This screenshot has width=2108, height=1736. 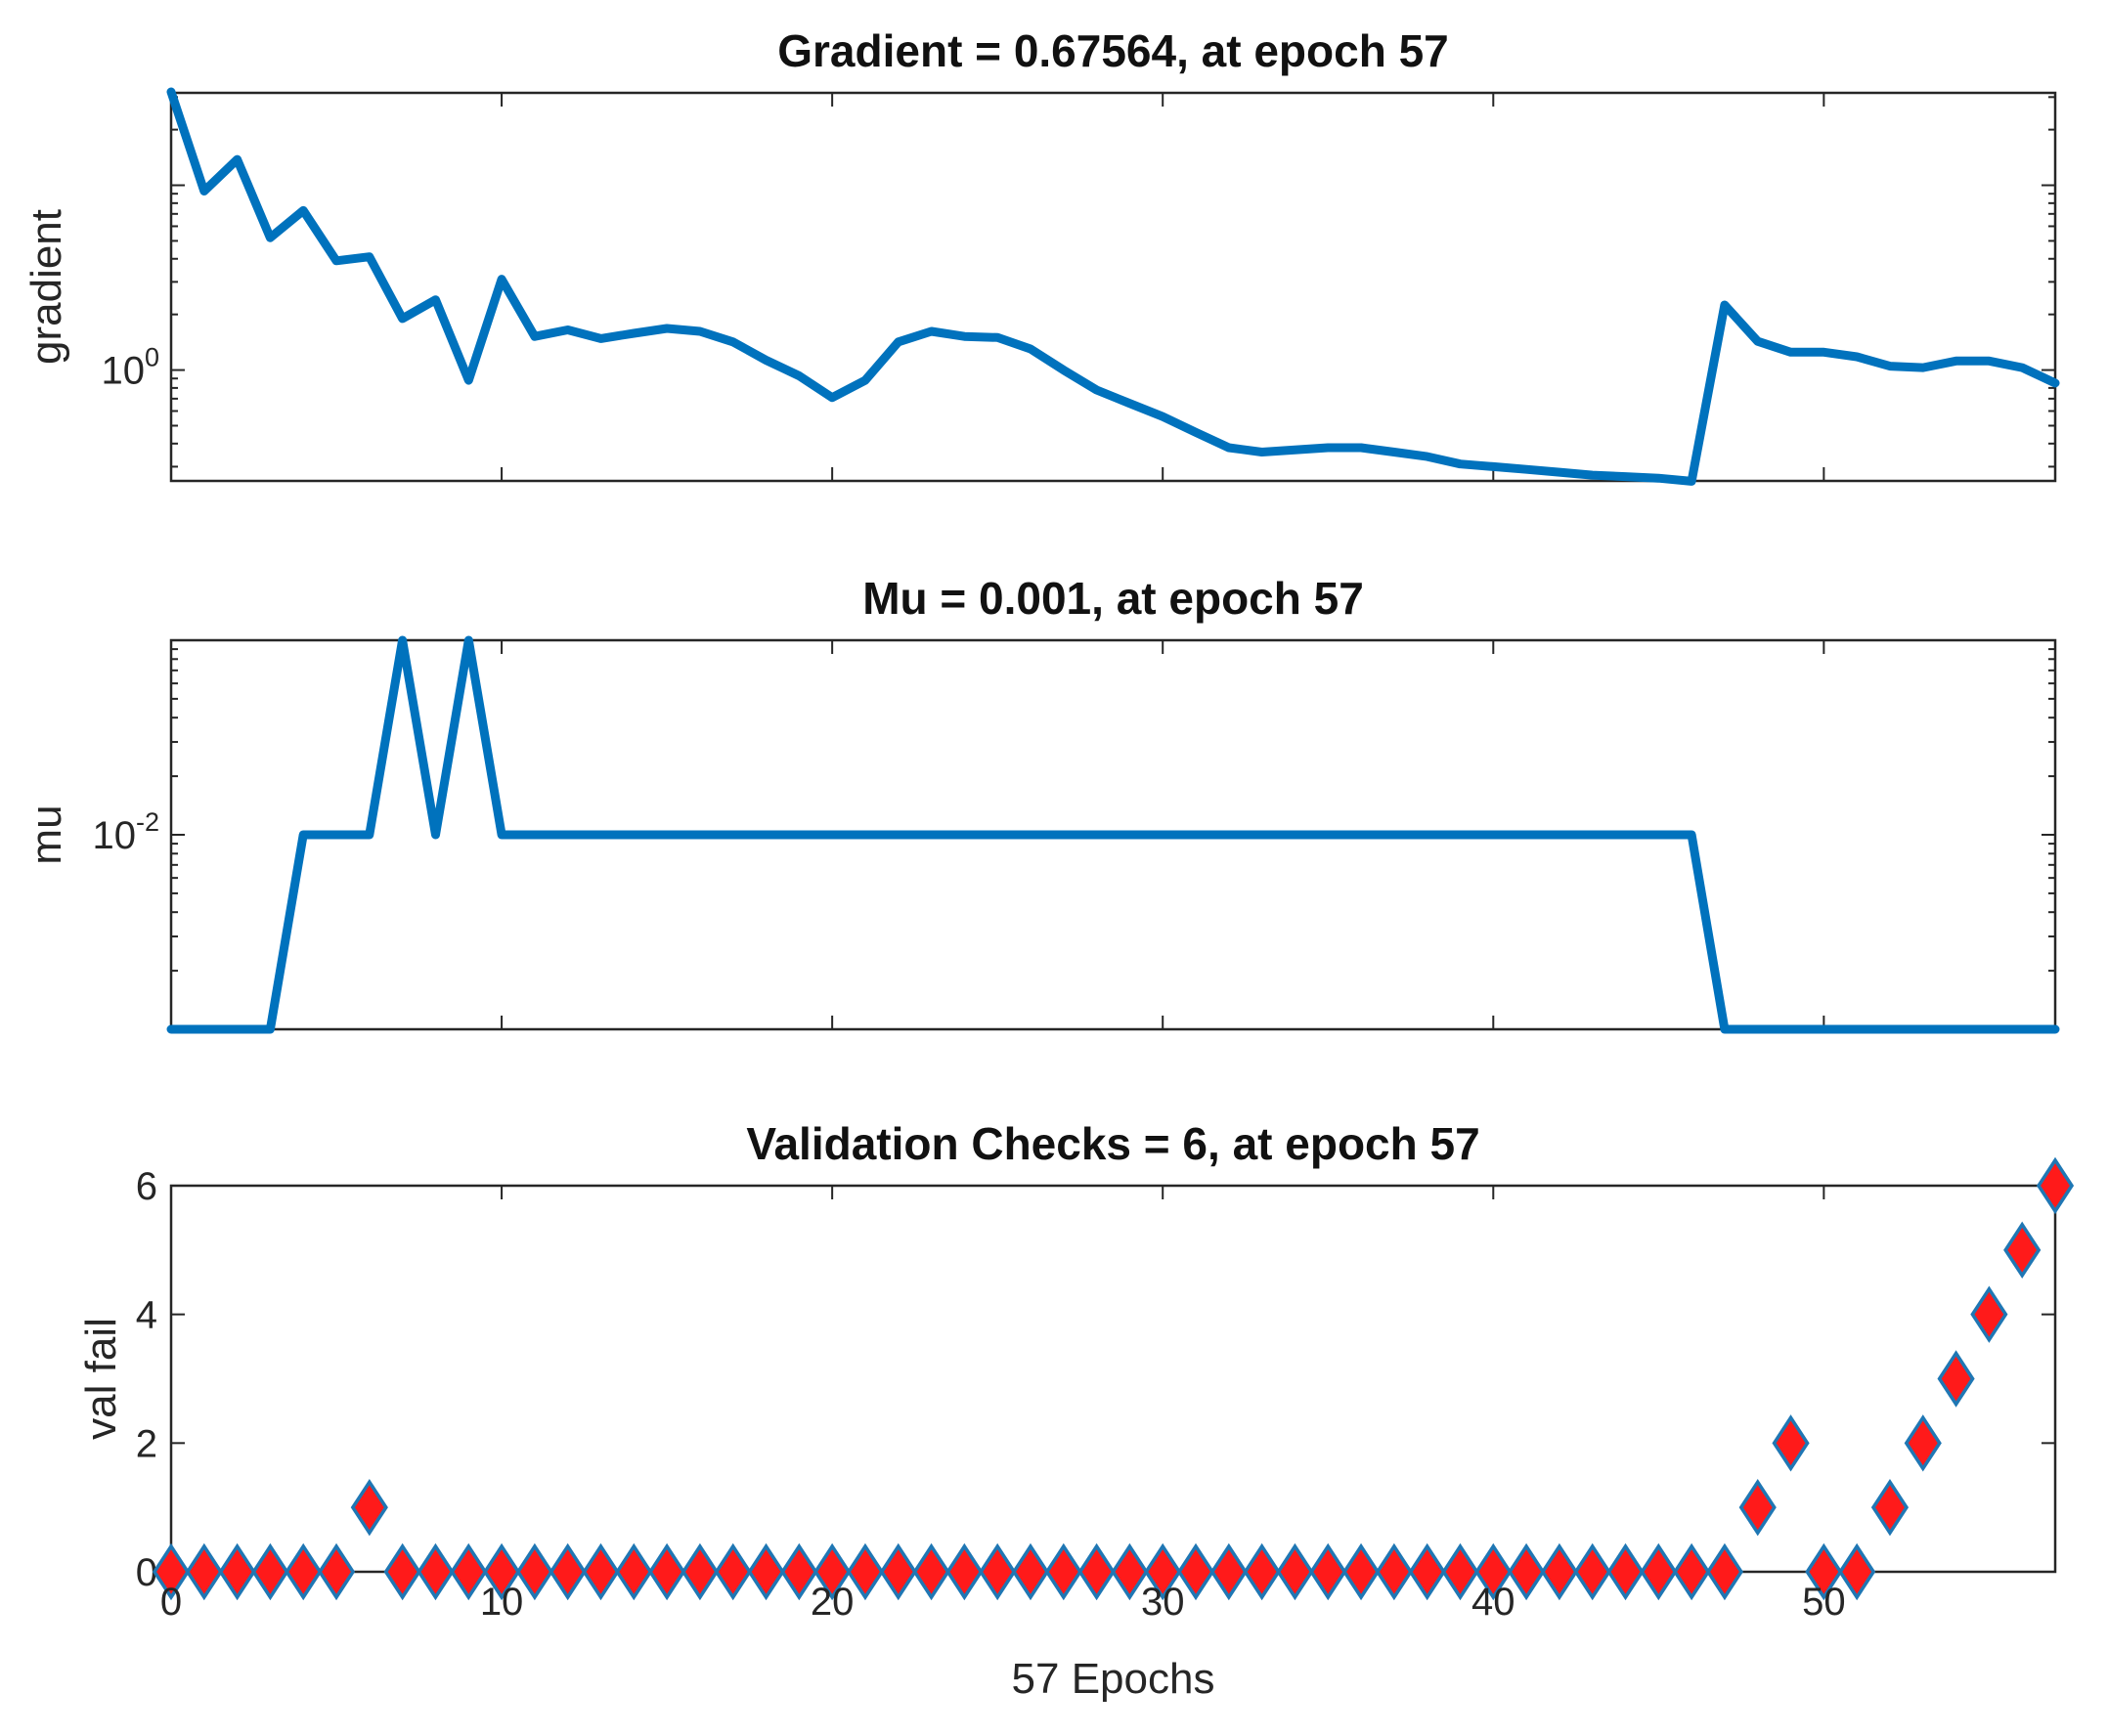 What do you see at coordinates (146, 1315) in the screenshot?
I see `y-tick-label: 4` at bounding box center [146, 1315].